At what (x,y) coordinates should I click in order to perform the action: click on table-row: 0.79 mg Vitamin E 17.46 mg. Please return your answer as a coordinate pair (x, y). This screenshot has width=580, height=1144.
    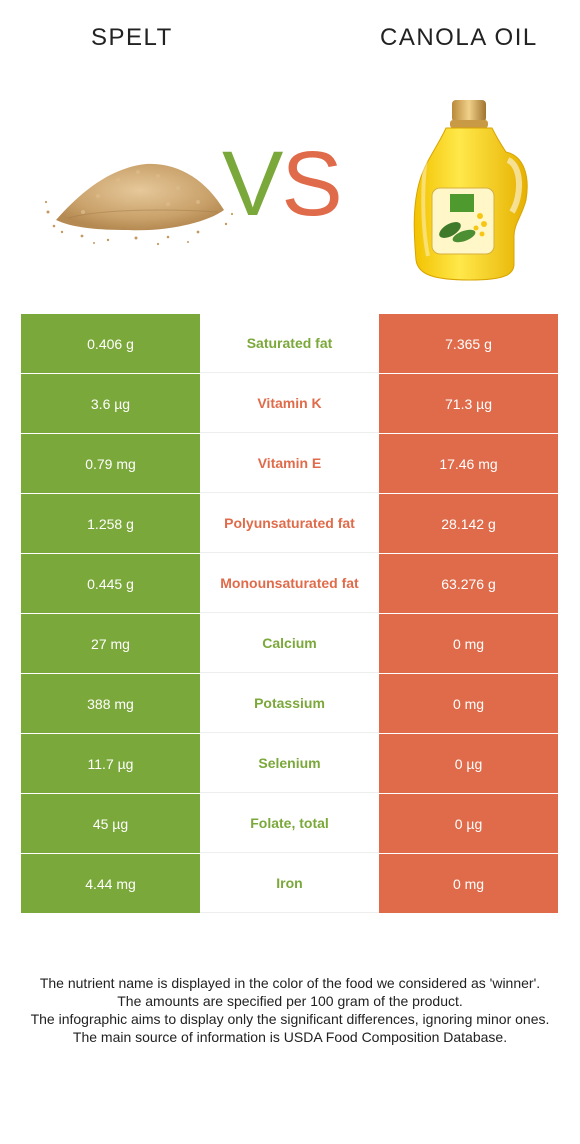
    Looking at the image, I should click on (289, 464).